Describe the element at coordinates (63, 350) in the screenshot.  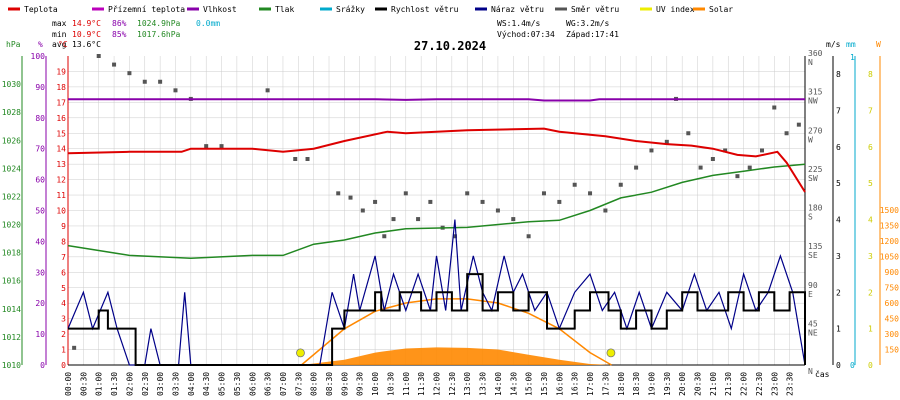
I see `tick-temperature: 1` at that location.